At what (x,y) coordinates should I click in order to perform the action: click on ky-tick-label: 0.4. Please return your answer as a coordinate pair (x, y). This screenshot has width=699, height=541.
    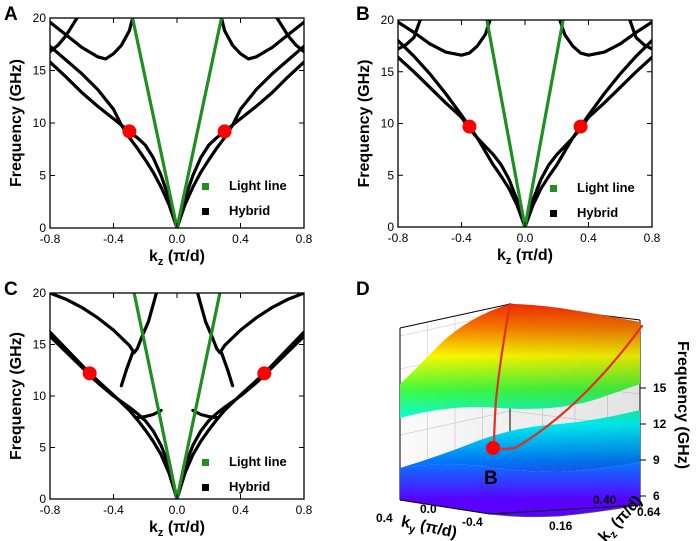
    Looking at the image, I should click on (384, 518).